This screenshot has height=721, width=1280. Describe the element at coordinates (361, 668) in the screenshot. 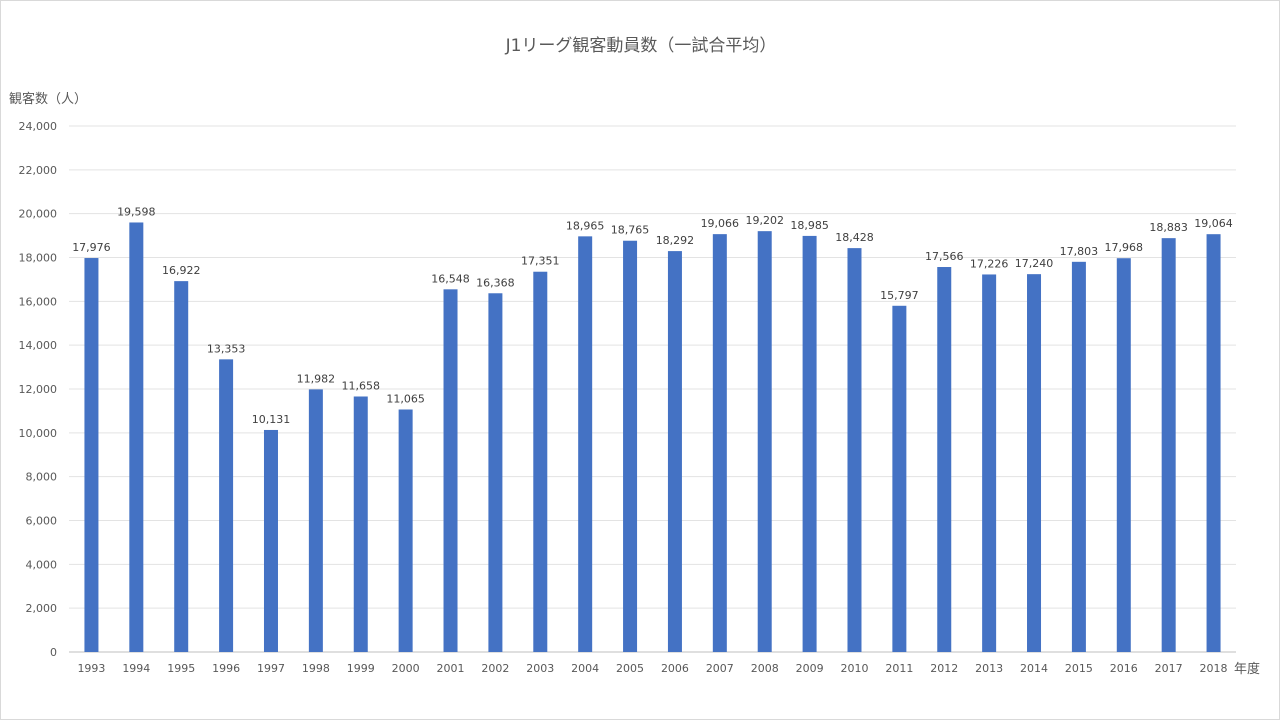

I see `x-tick-label: 1999` at that location.